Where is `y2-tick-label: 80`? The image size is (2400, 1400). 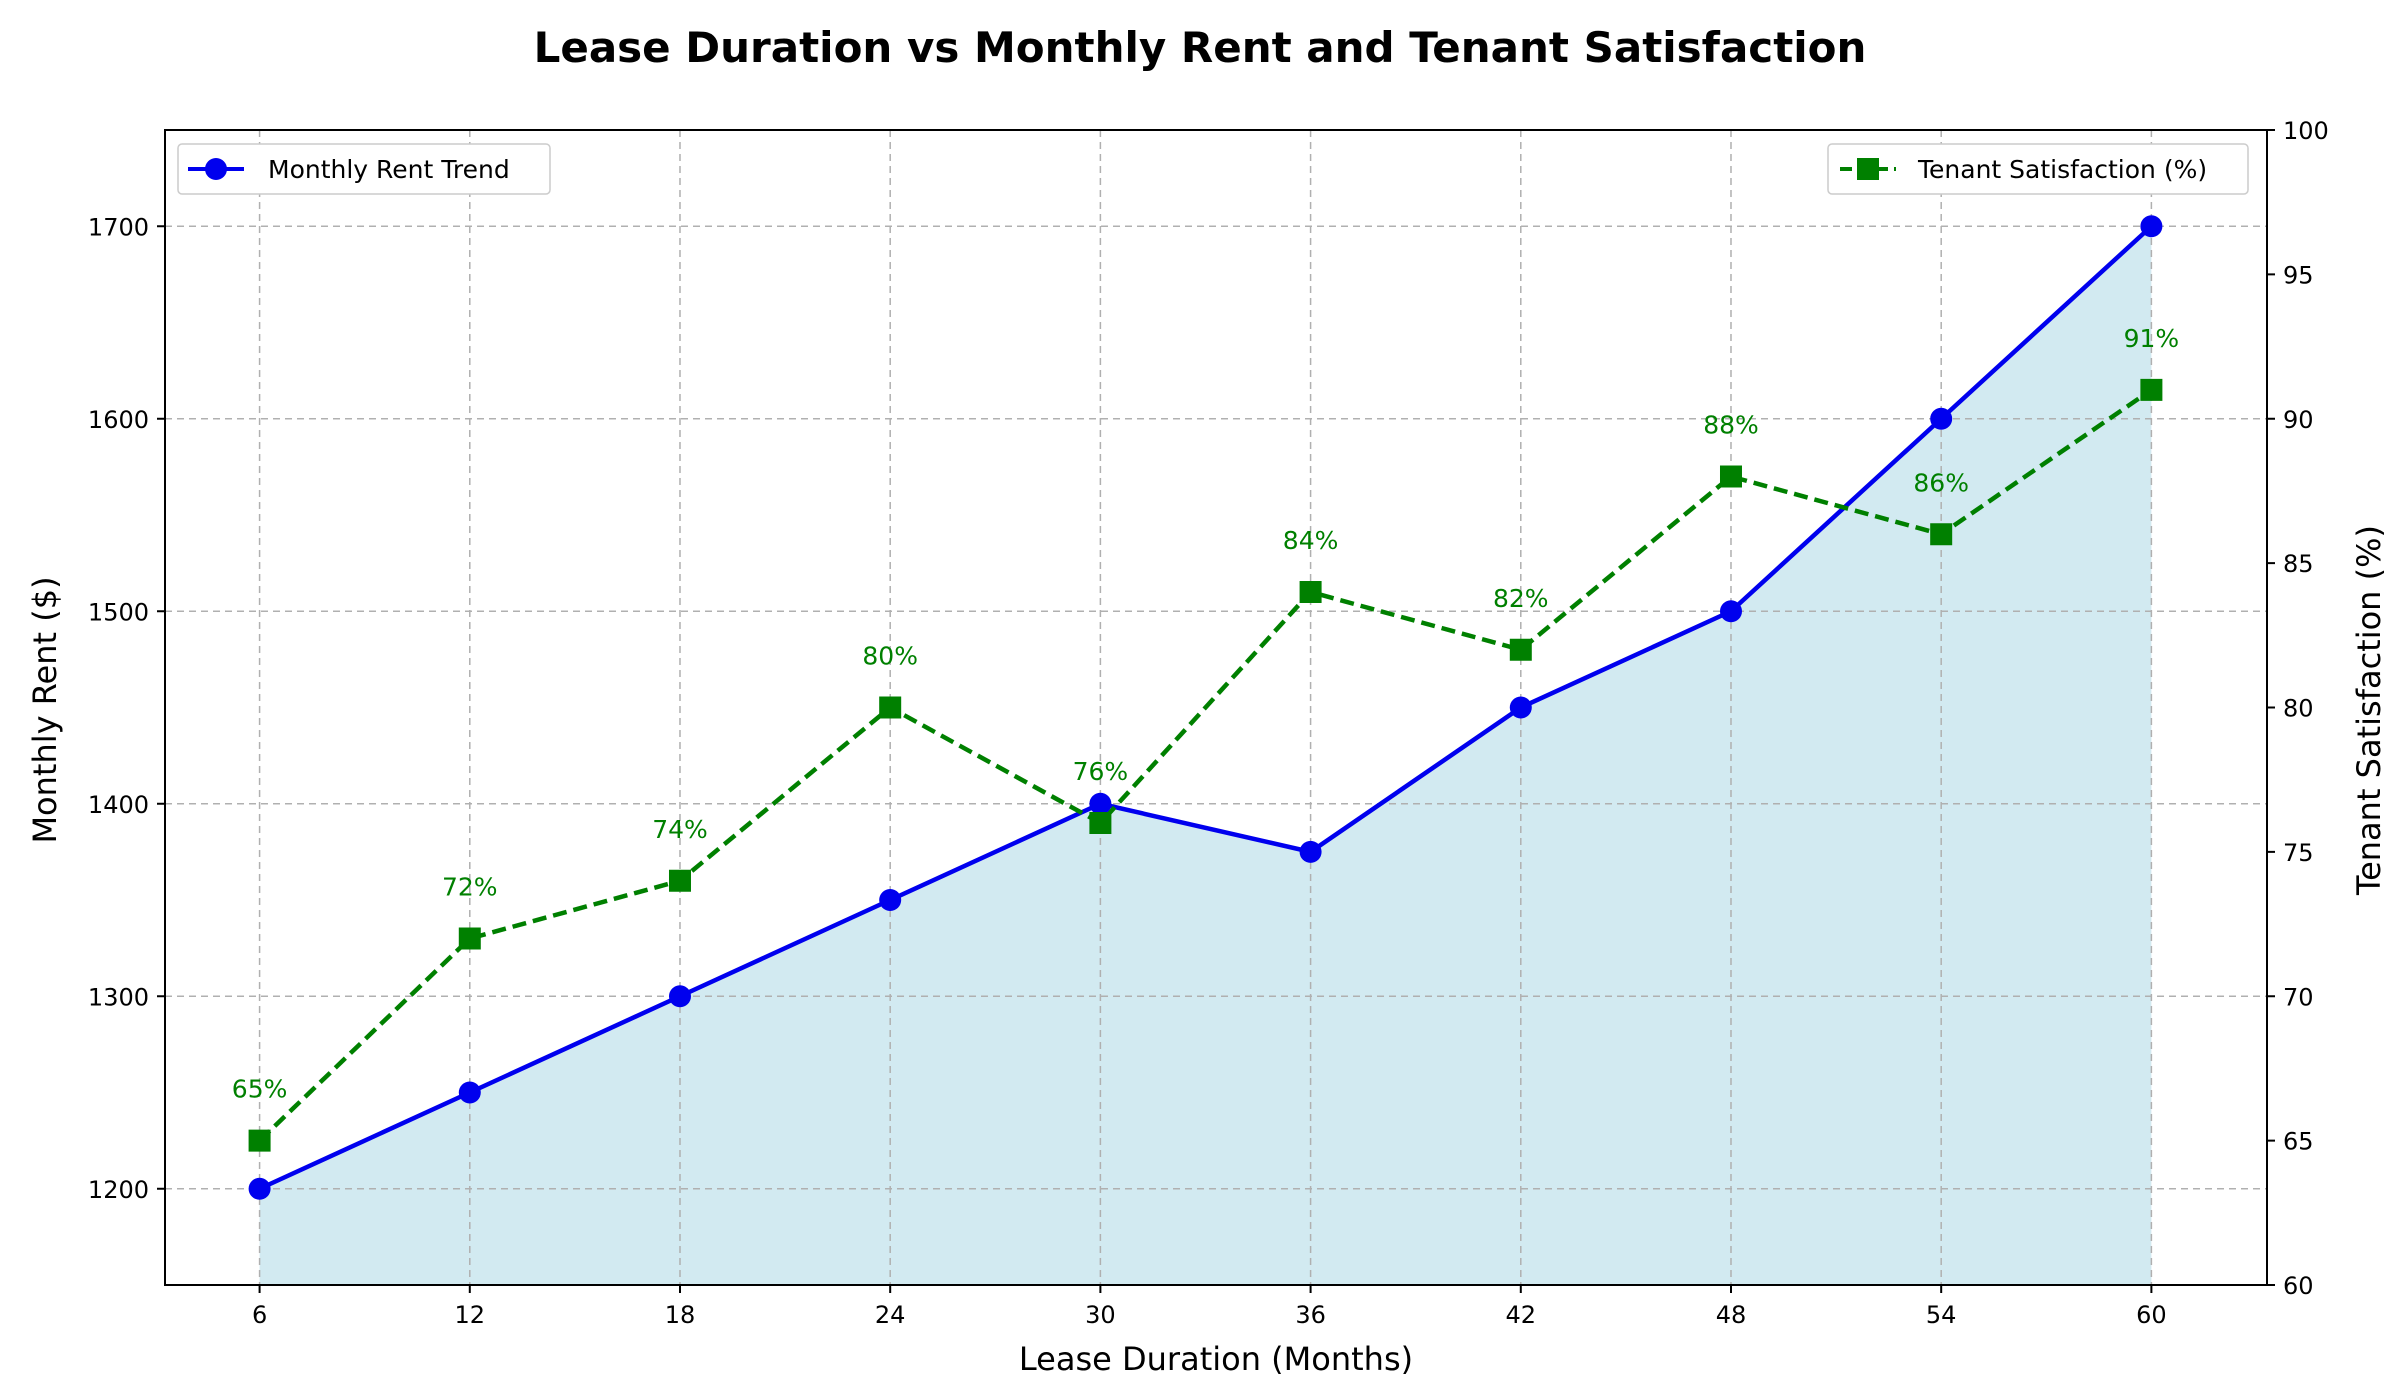 y2-tick-label: 80 is located at coordinates (2298, 709).